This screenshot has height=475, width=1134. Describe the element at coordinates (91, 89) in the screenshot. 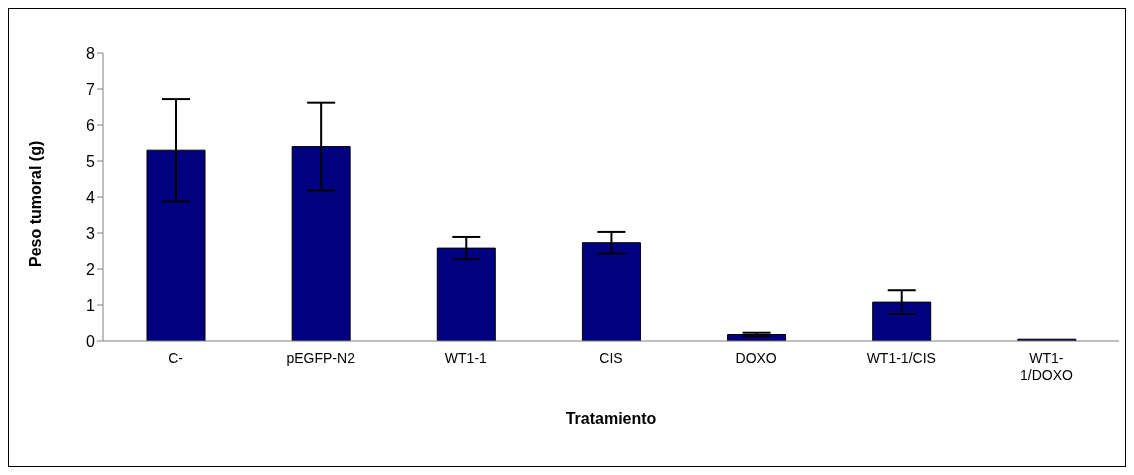

I see `y-tick-label: 7` at that location.